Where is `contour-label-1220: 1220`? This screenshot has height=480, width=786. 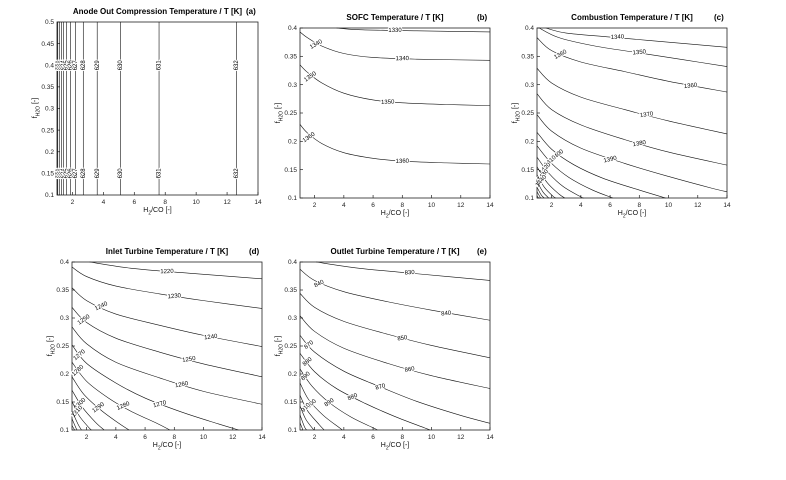 contour-label-1220: 1220 is located at coordinates (167, 272).